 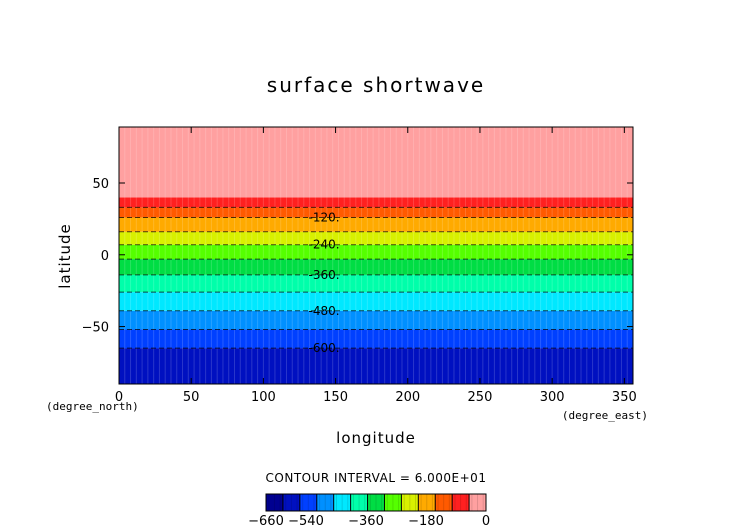 What do you see at coordinates (105, 256) in the screenshot?
I see `y-tick-label: 0` at bounding box center [105, 256].